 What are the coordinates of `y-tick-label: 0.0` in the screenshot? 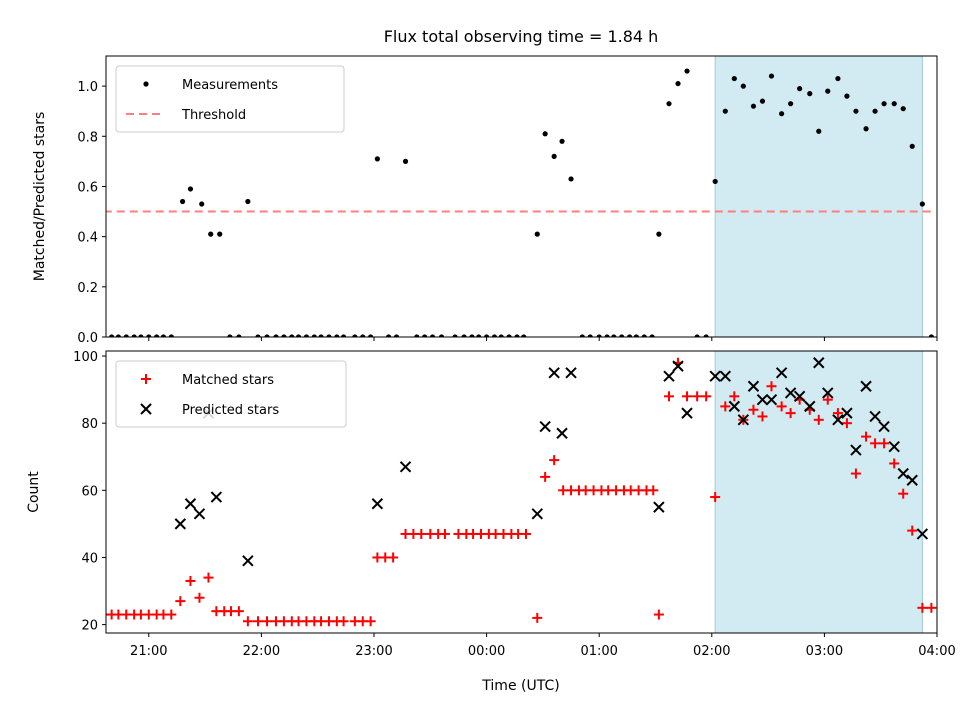 It's located at (87, 338).